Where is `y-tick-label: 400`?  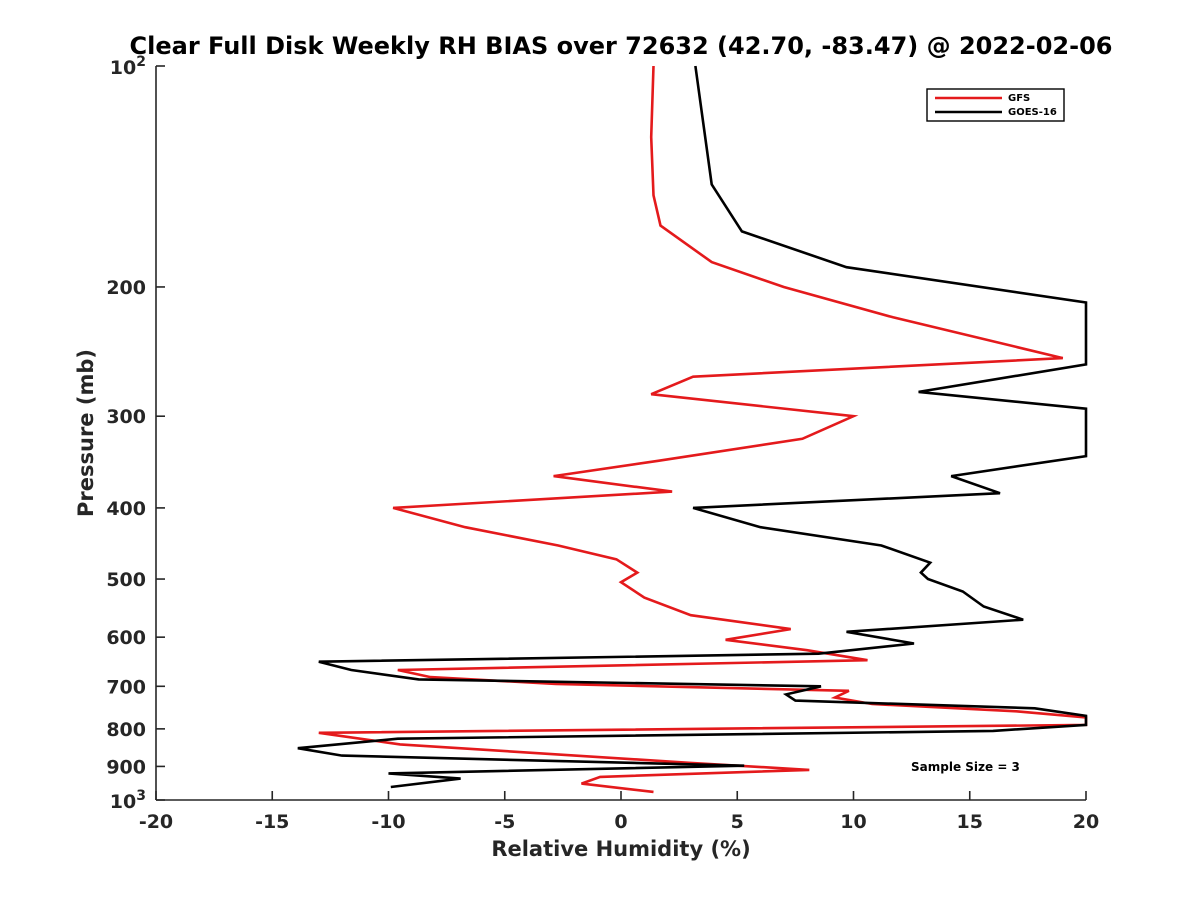
y-tick-label: 400 is located at coordinates (126, 509).